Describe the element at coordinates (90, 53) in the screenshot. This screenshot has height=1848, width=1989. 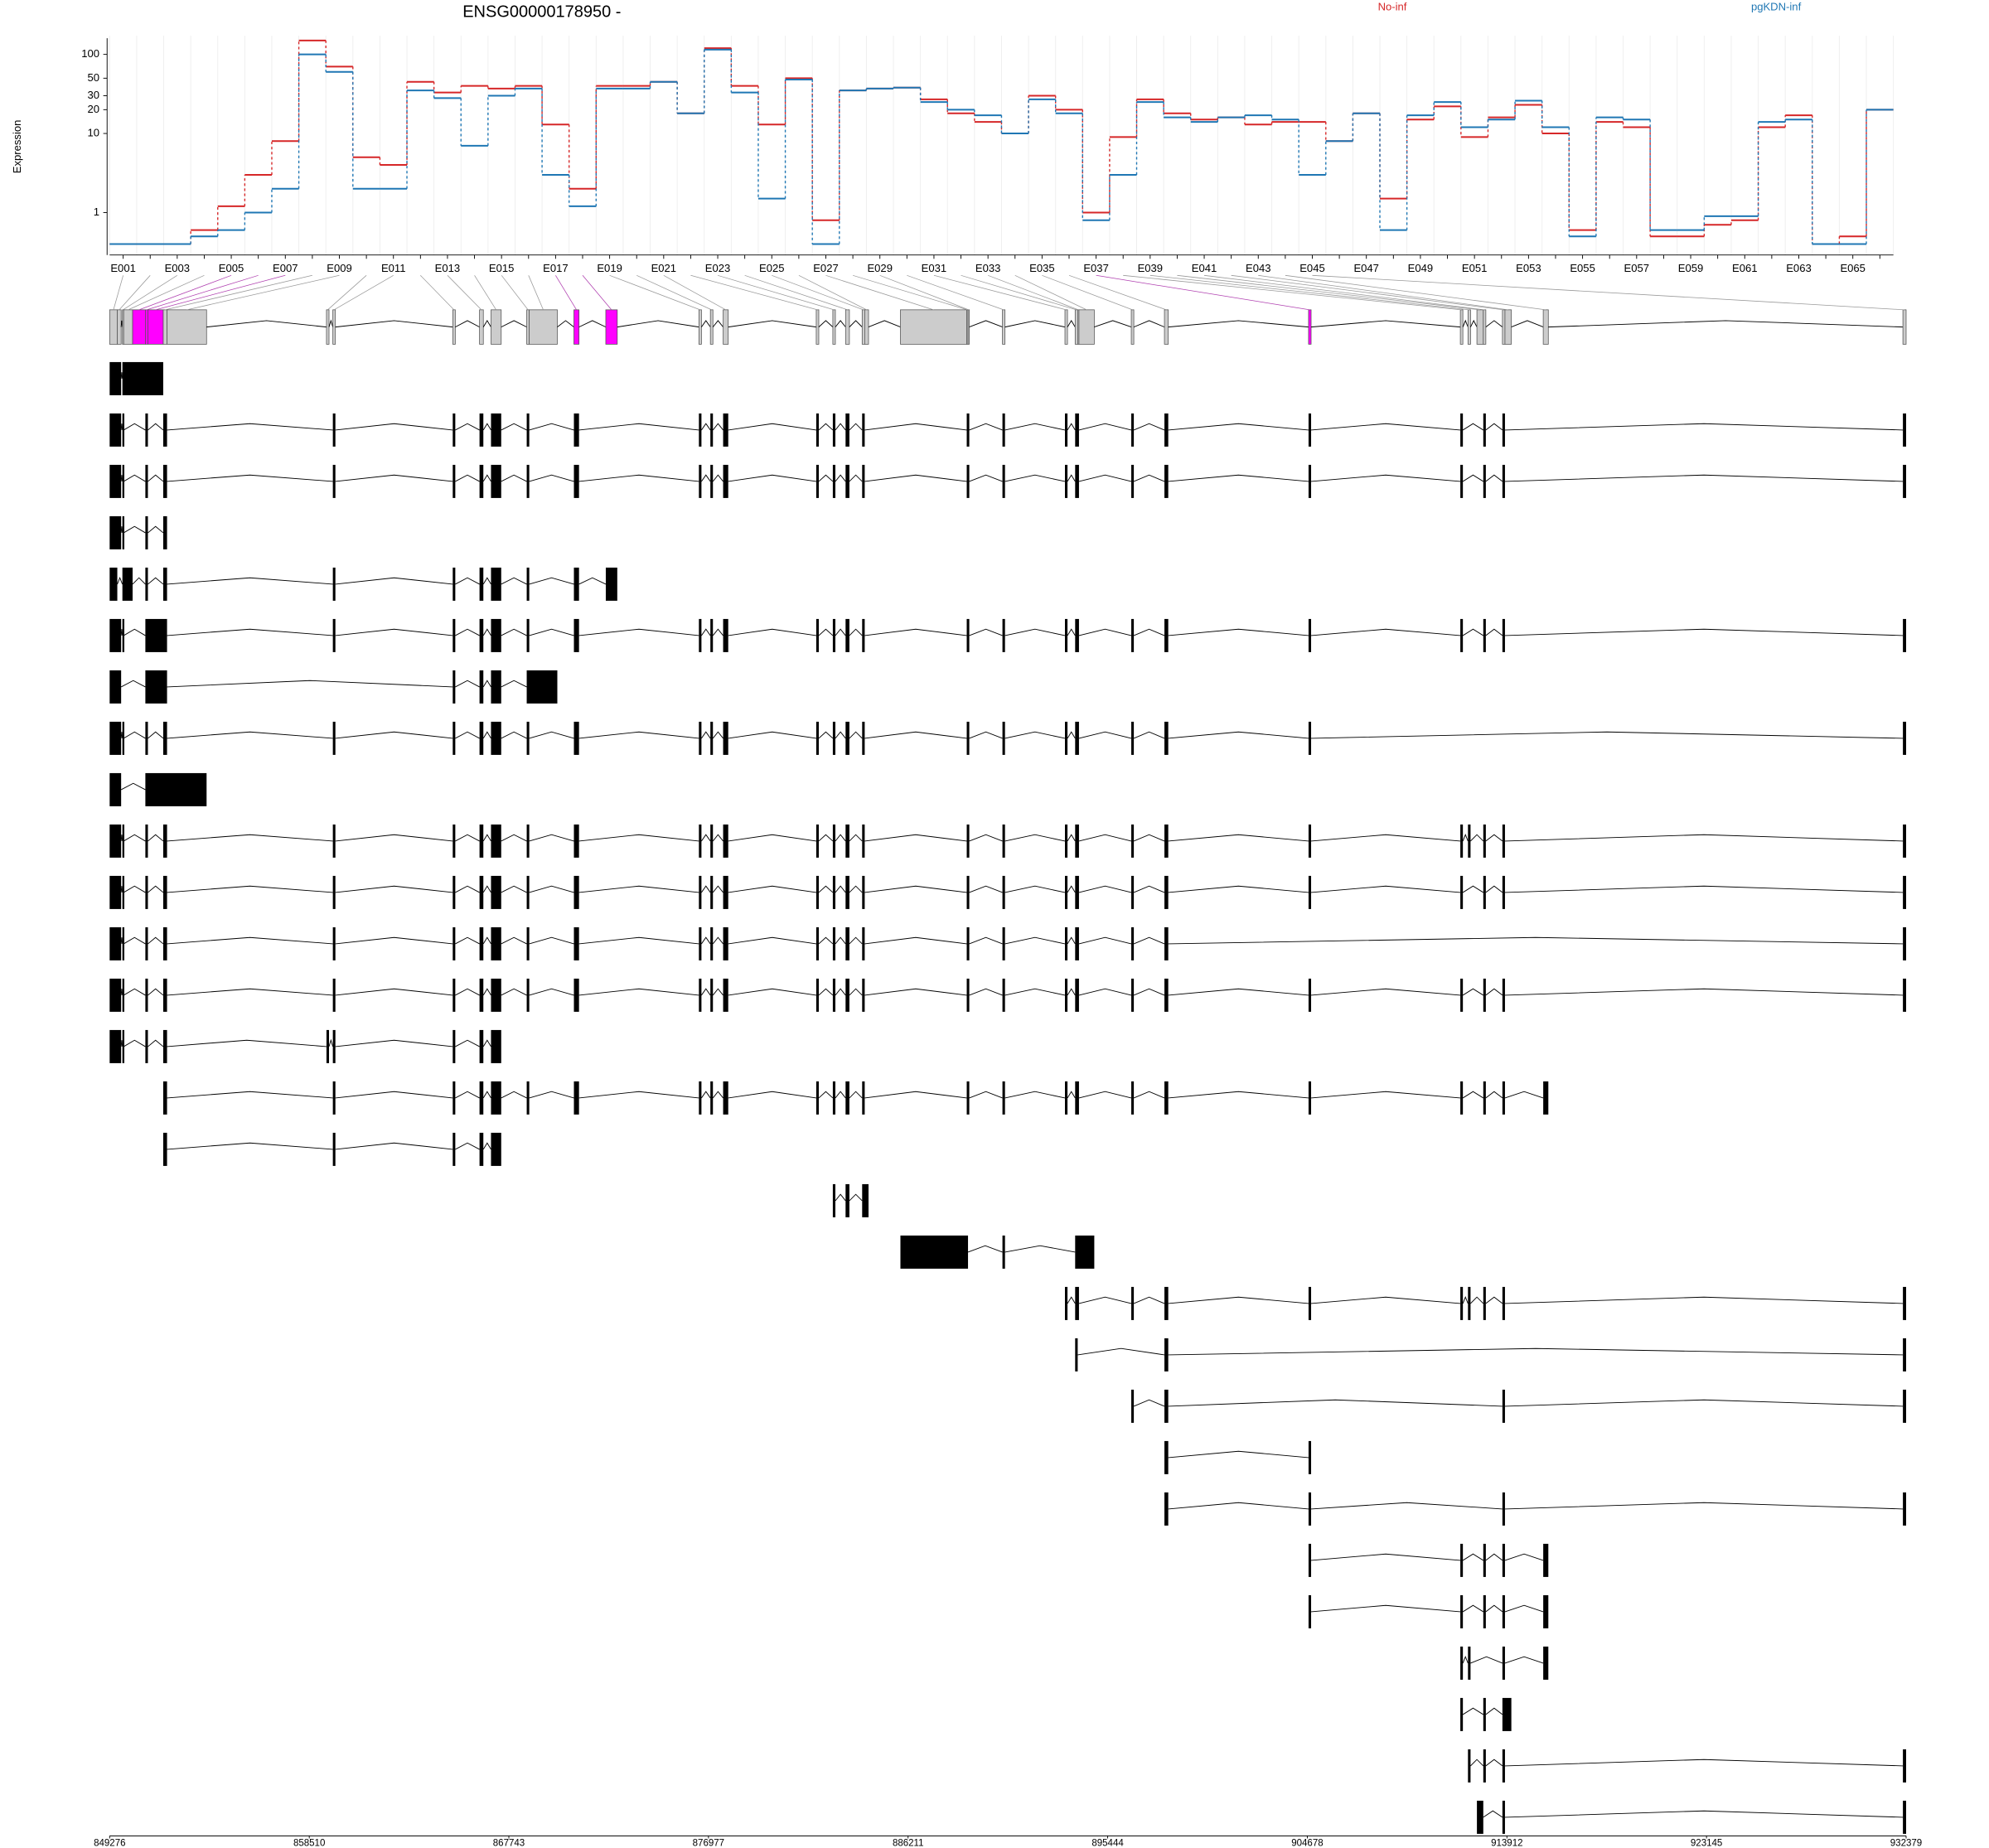
I see `y-tick-label: 100` at that location.